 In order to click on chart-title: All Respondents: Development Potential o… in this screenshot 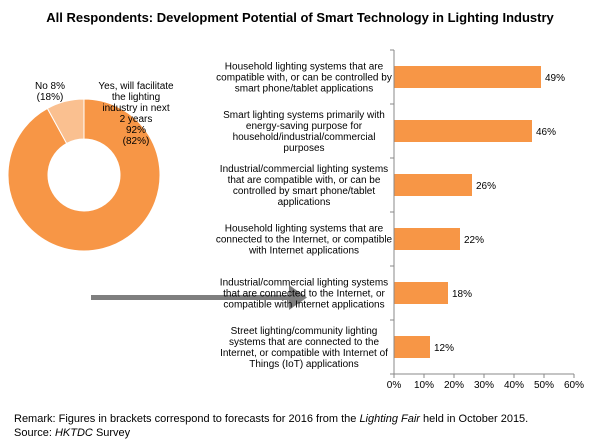, I will do `click(300, 17)`.